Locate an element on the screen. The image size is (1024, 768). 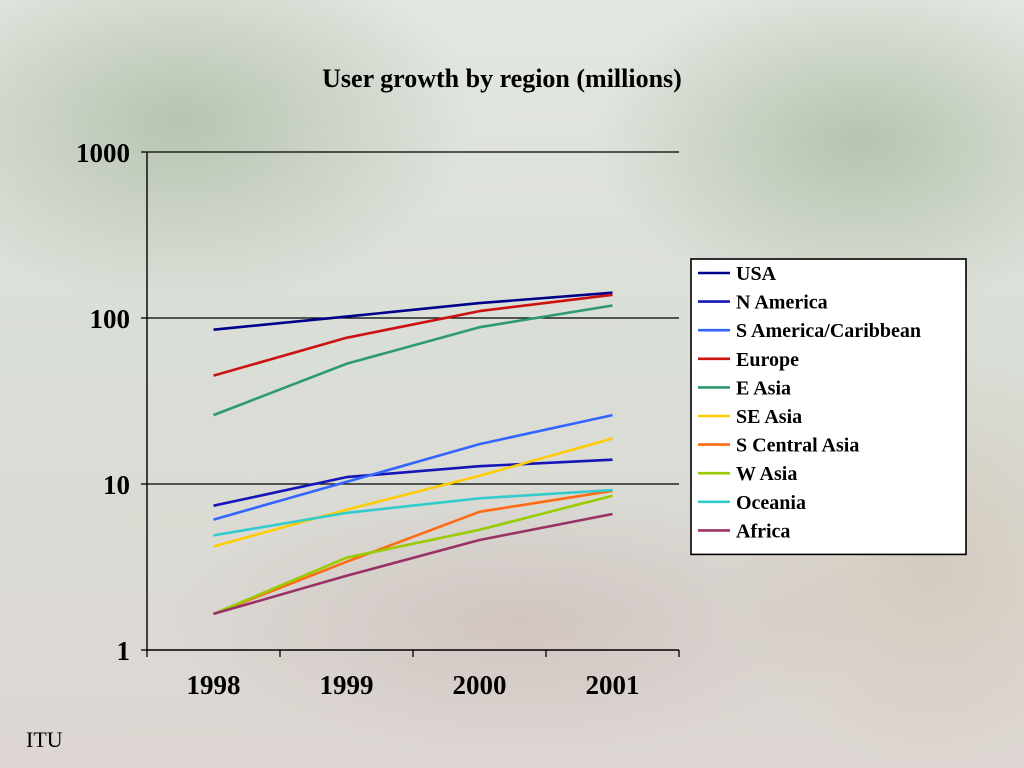
x-tick-label: 2000 is located at coordinates (480, 685).